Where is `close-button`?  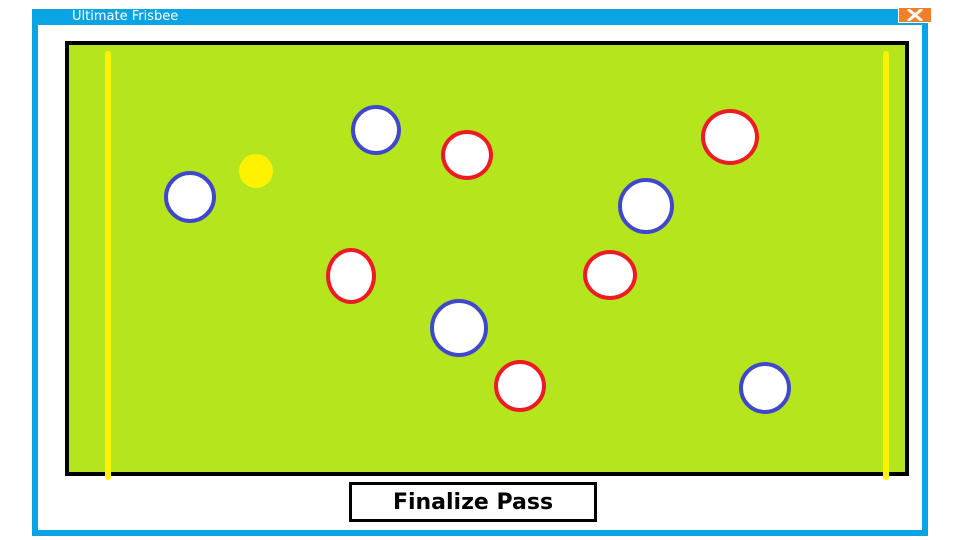
close-button is located at coordinates (915, 15).